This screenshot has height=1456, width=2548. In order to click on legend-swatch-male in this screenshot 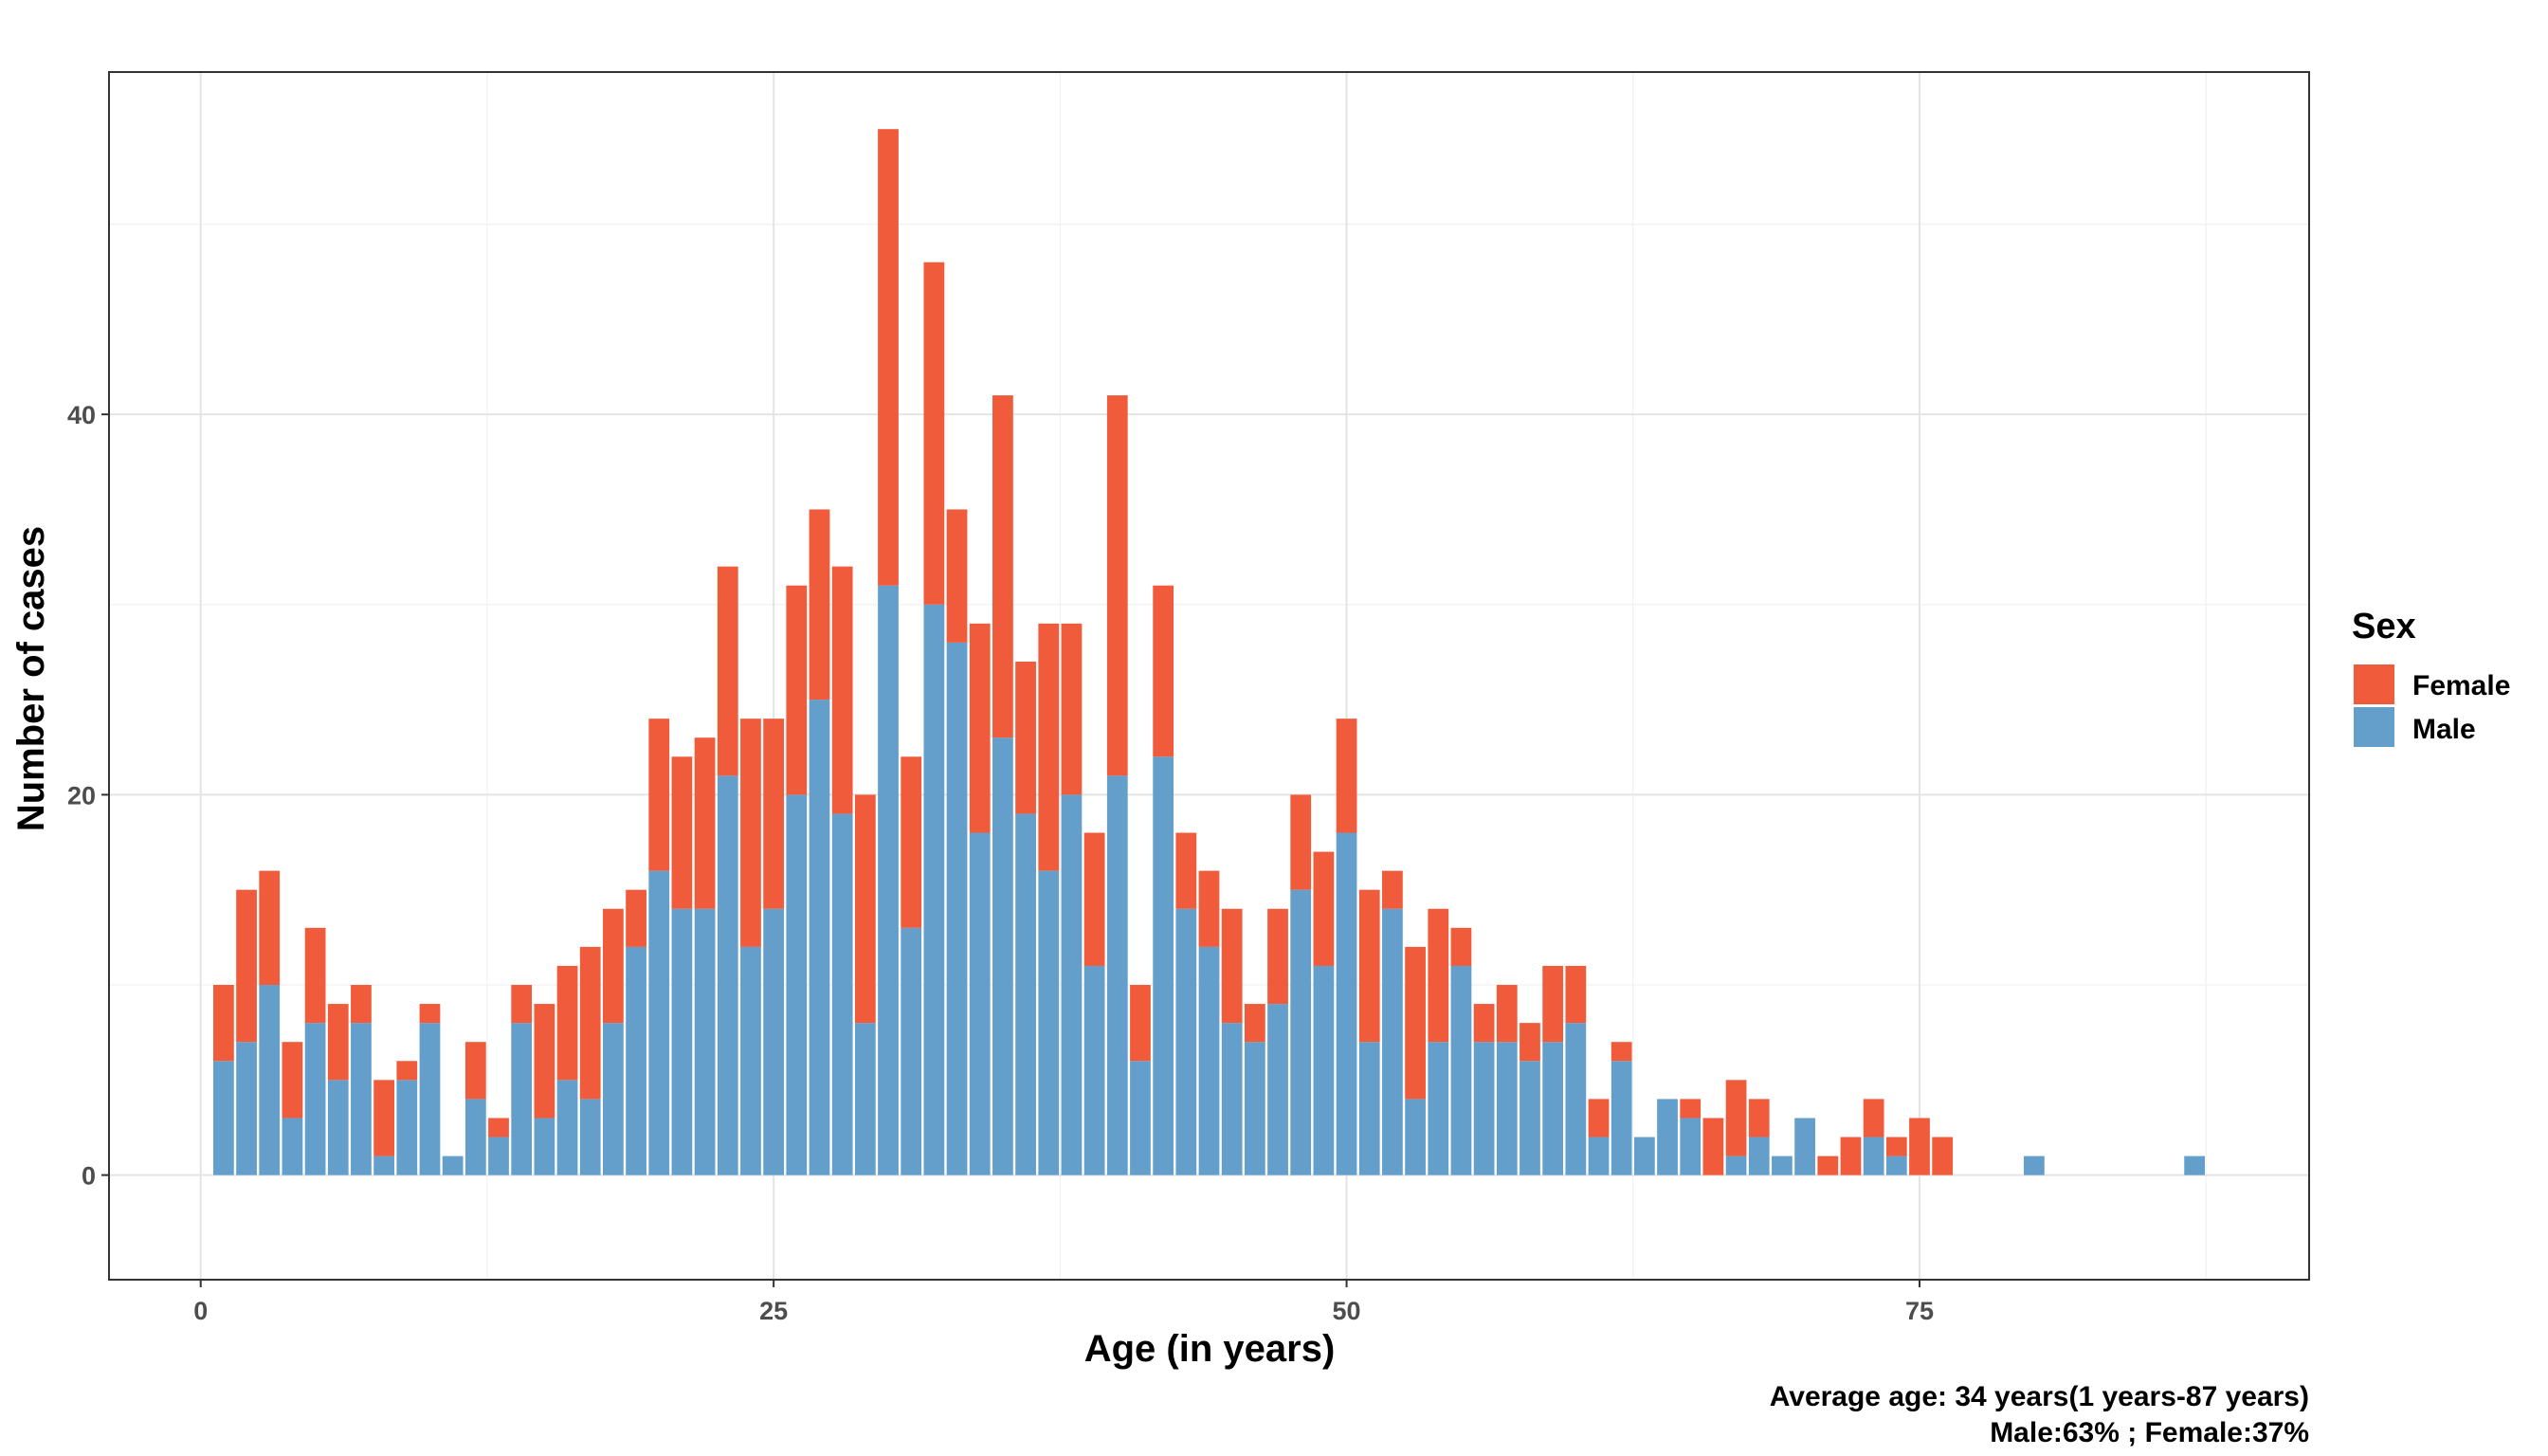, I will do `click(2374, 727)`.